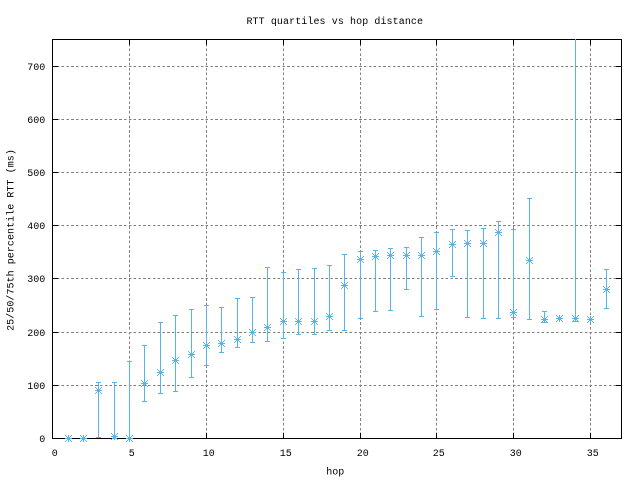 This screenshot has height=480, width=640. What do you see at coordinates (516, 454) in the screenshot?
I see `svg-text: 30` at bounding box center [516, 454].